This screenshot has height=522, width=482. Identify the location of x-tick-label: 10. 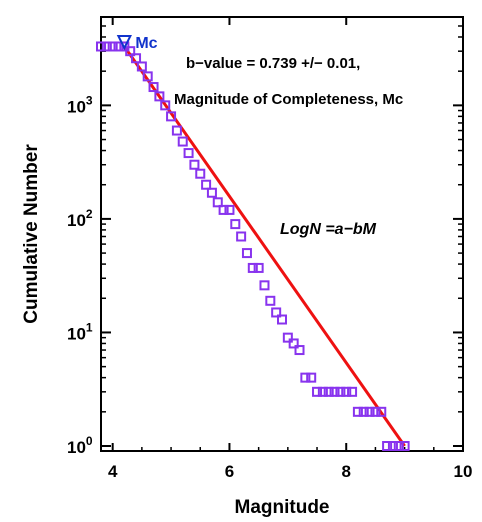
(463, 471).